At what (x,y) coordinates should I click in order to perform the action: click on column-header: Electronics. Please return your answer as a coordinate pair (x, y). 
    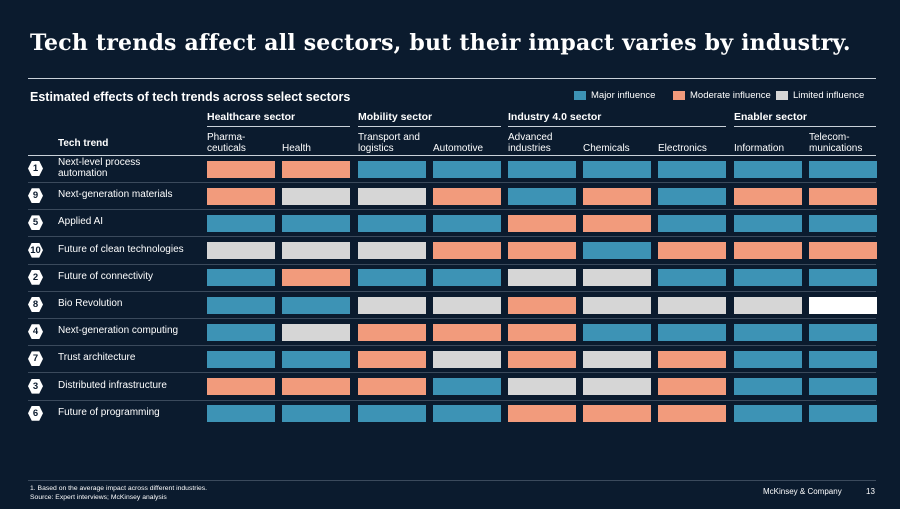
    Looking at the image, I should click on (682, 148).